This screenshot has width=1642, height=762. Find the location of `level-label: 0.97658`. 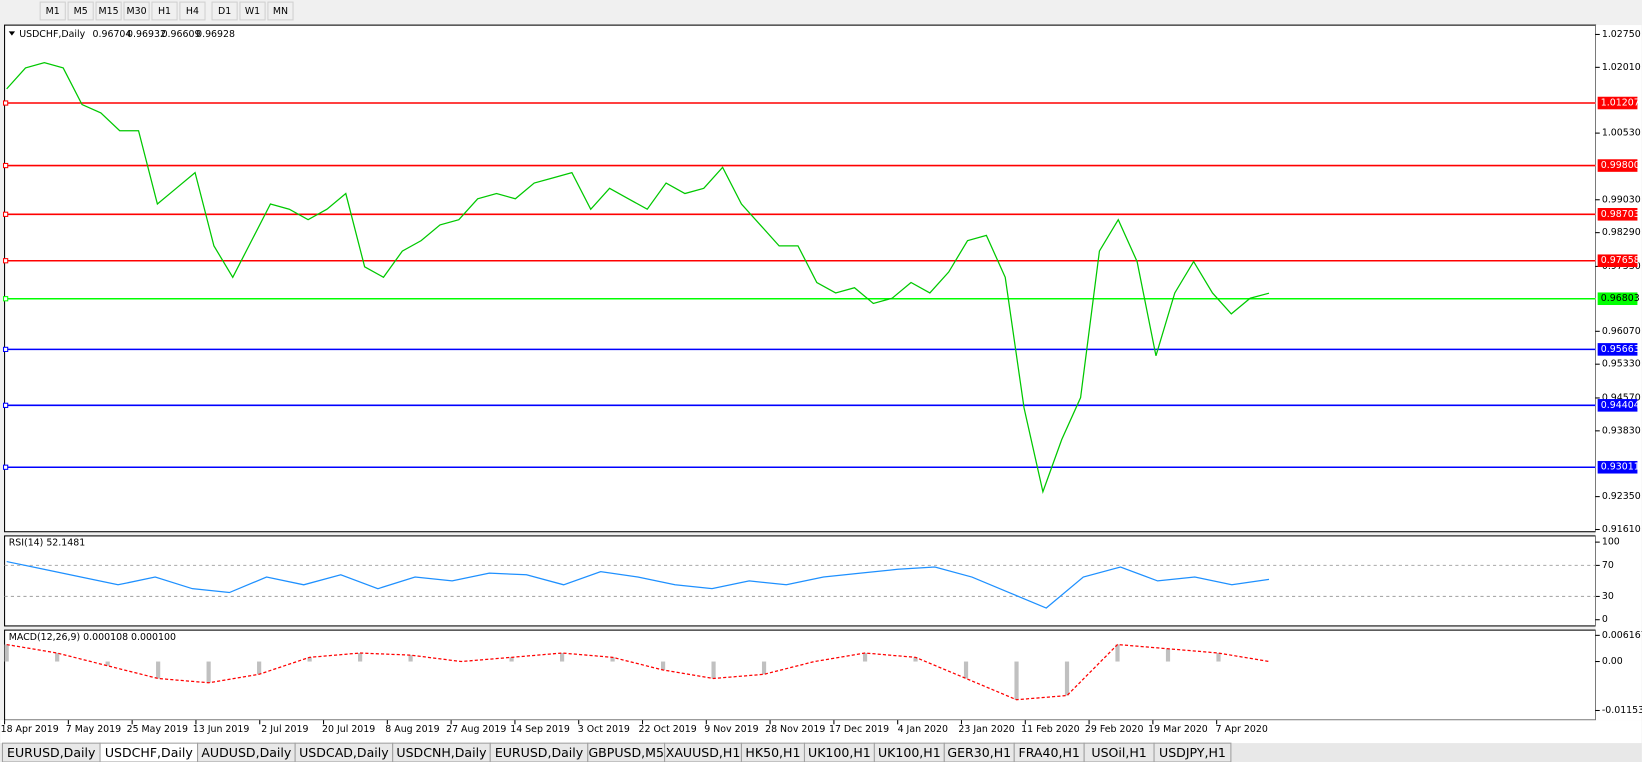

level-label: 0.97658 is located at coordinates (1620, 260).